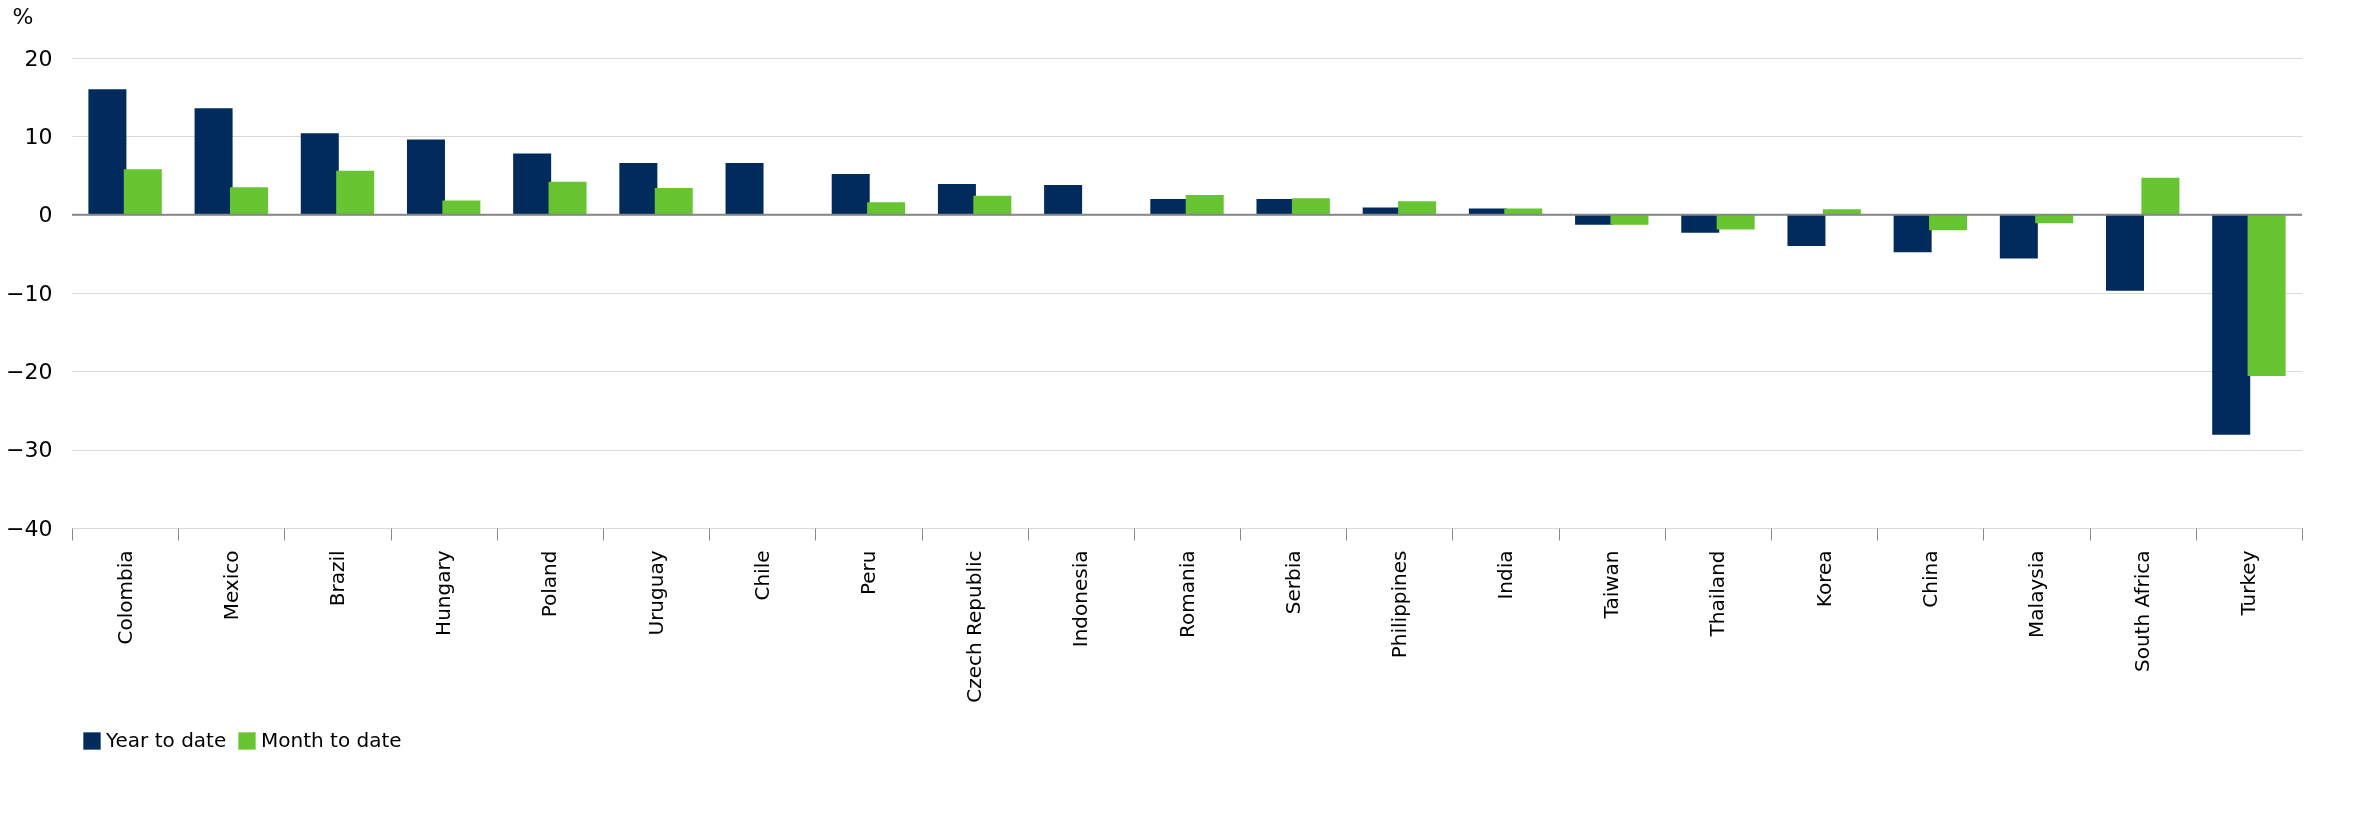 This screenshot has height=820, width=2380. Describe the element at coordinates (1505, 575) in the screenshot. I see `x-tick-label: India` at that location.